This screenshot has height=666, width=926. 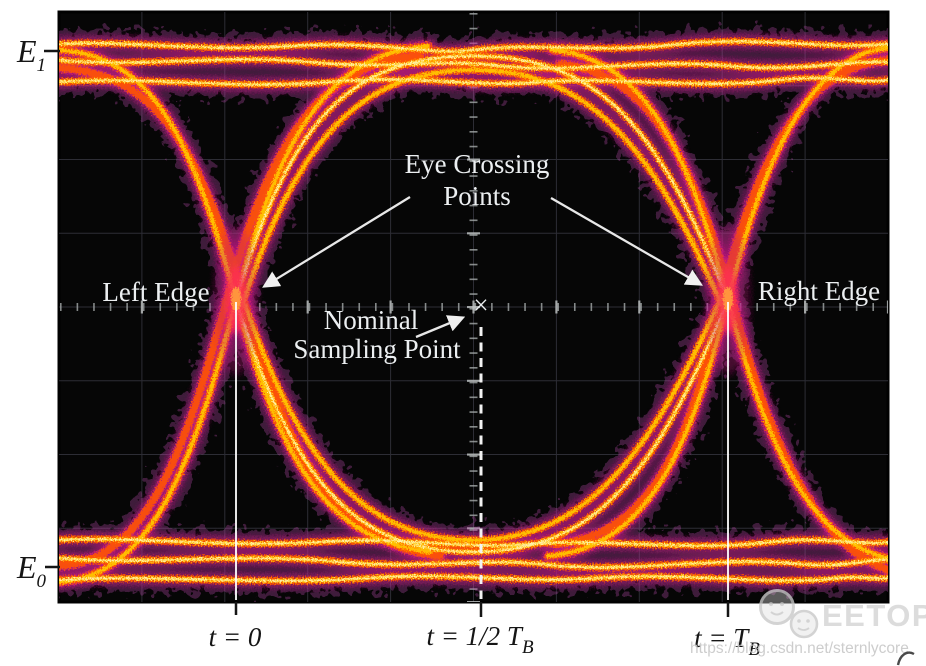 What do you see at coordinates (371, 320) in the screenshot?
I see `nominal-label-line1: Nominal` at bounding box center [371, 320].